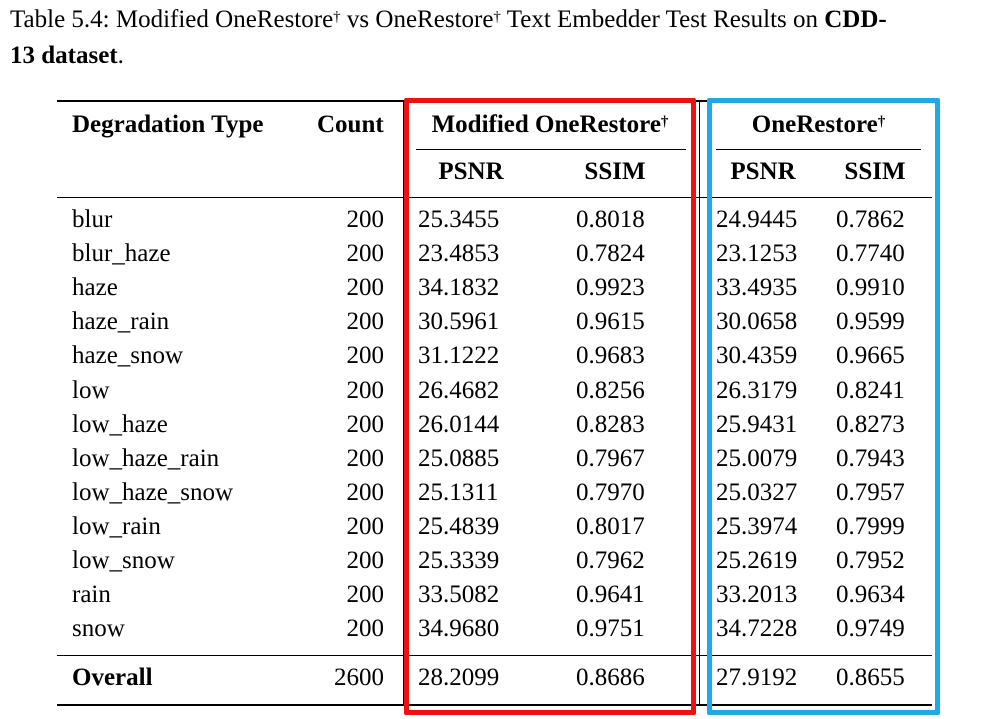  What do you see at coordinates (870, 322) in the screenshot?
I see `cell-orig-ssim: 0.9599` at bounding box center [870, 322].